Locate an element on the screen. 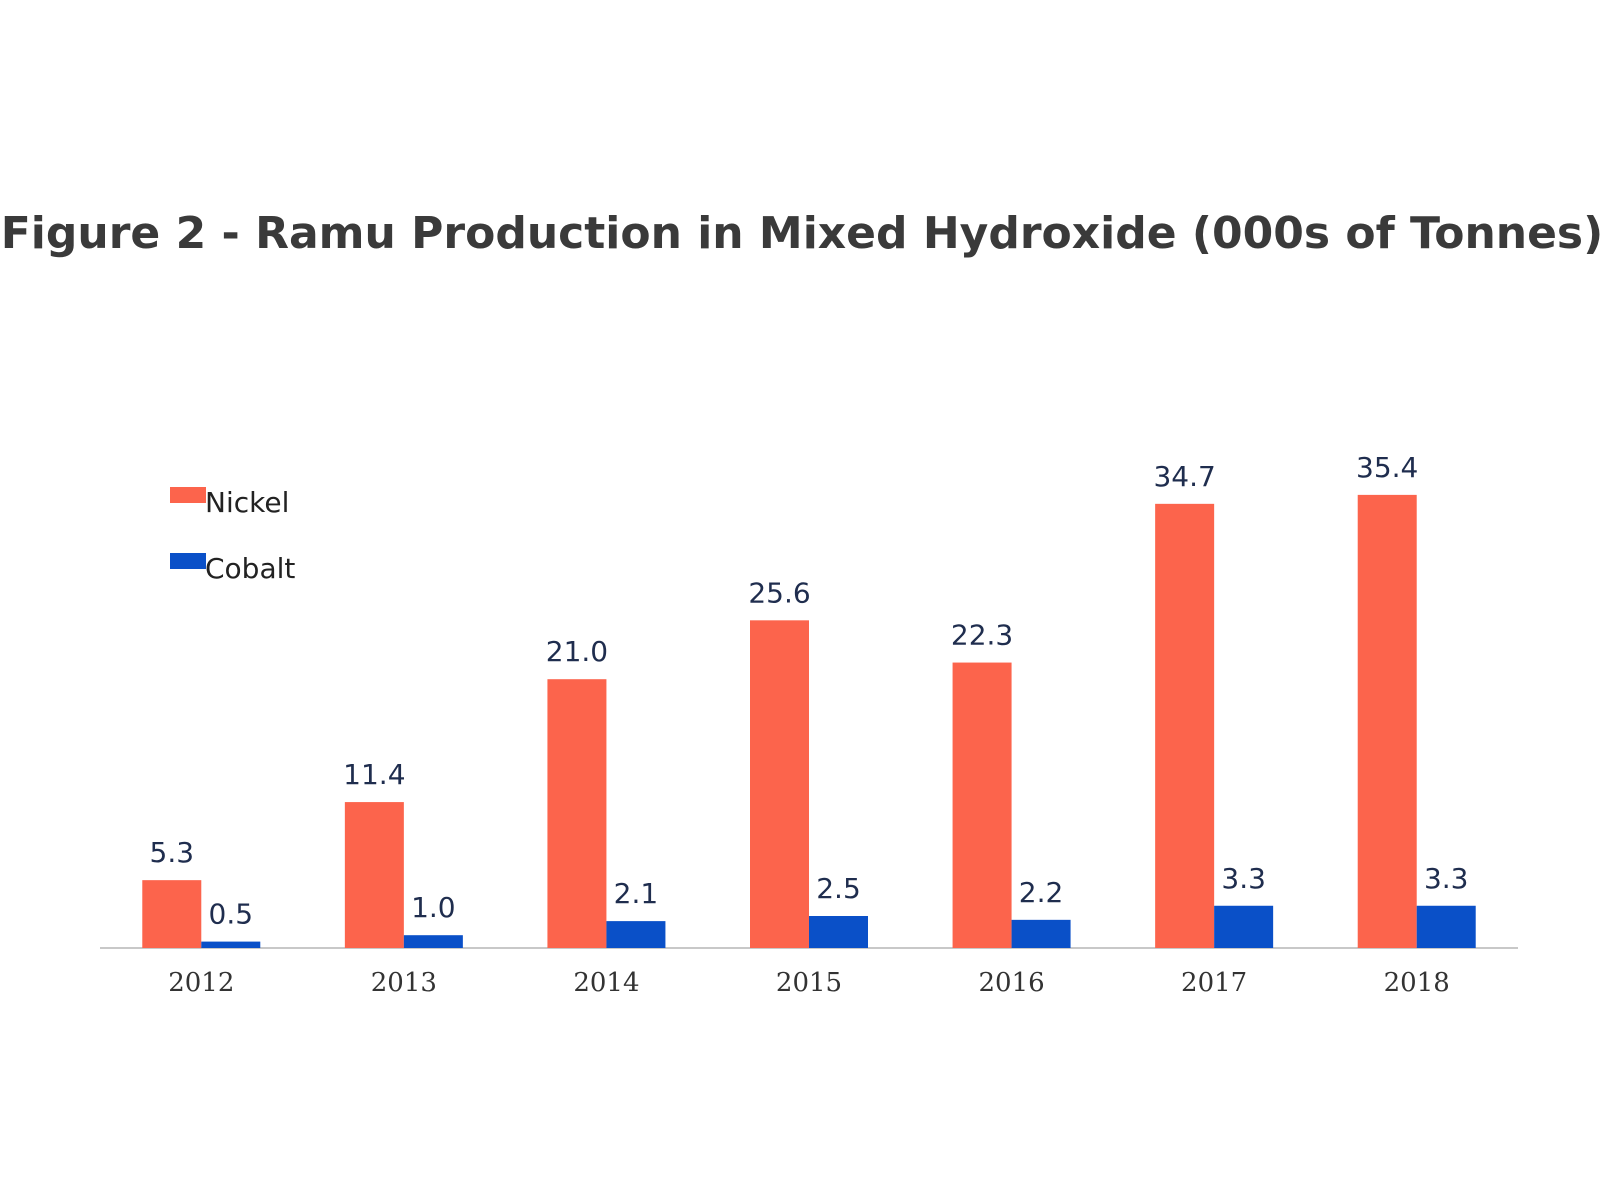 Image resolution: width=1600 pixels, height=1200 pixels. value-label: 5.3 is located at coordinates (172, 852).